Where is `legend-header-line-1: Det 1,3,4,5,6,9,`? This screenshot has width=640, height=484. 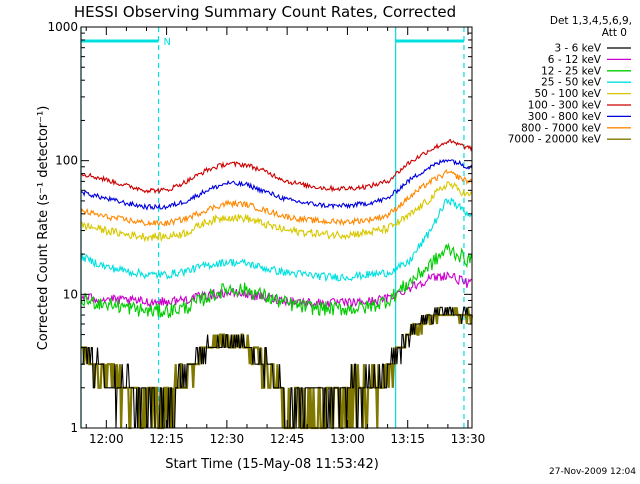 legend-header-line-1: Det 1,3,4,5,6,9, is located at coordinates (591, 21).